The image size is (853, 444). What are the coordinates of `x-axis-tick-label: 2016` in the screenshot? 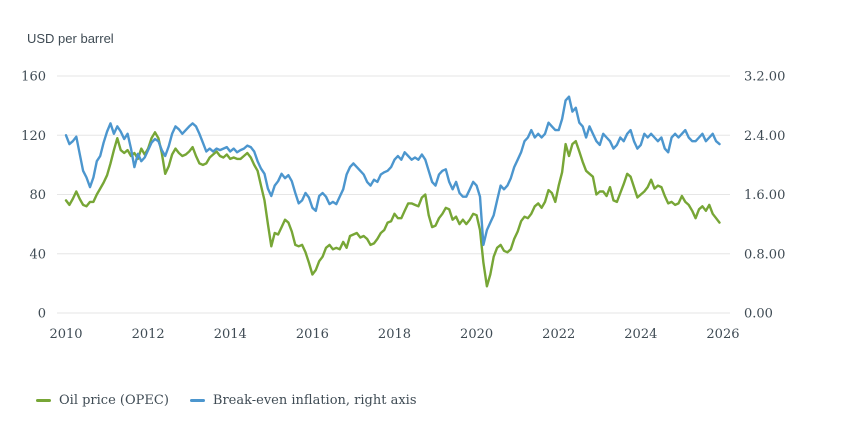 It's located at (312, 334).